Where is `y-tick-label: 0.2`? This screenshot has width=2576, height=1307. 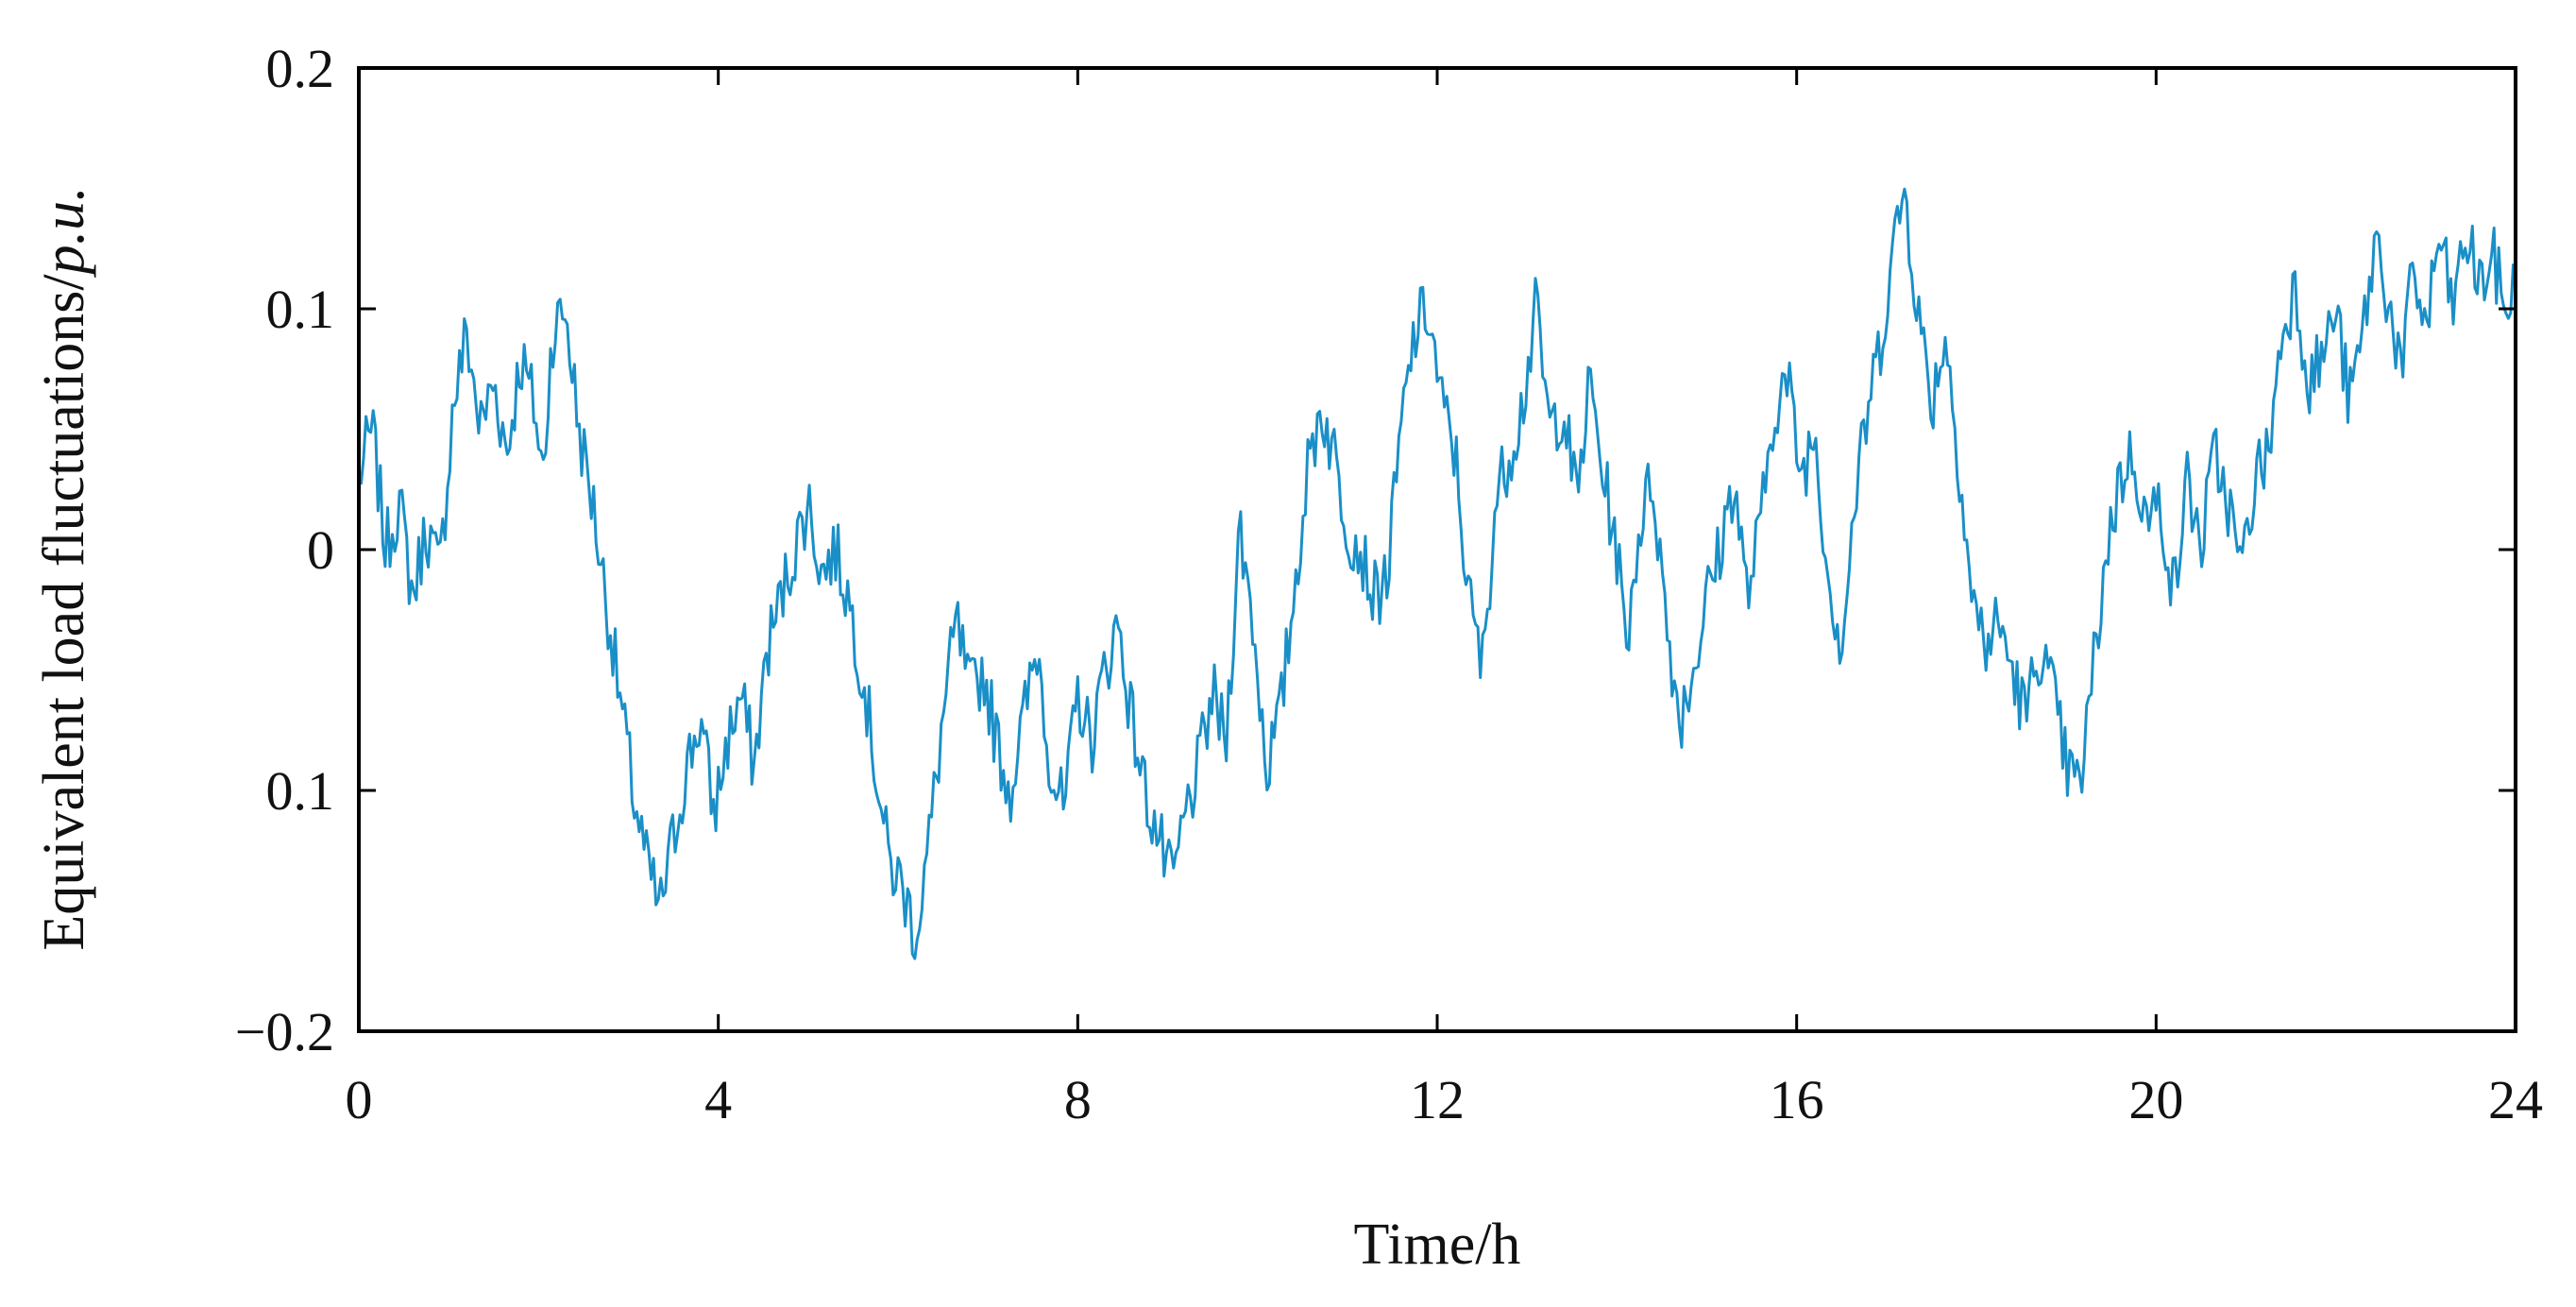 y-tick-label: 0.2 is located at coordinates (300, 69).